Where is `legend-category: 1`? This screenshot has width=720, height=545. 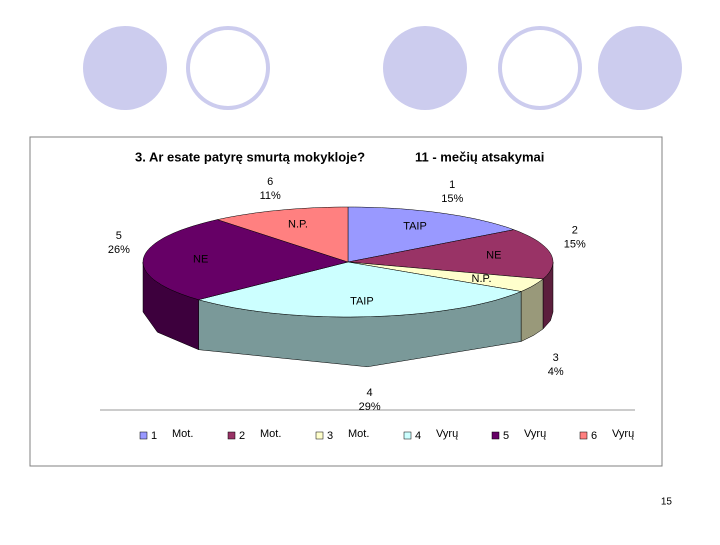 legend-category: 1 is located at coordinates (154, 436).